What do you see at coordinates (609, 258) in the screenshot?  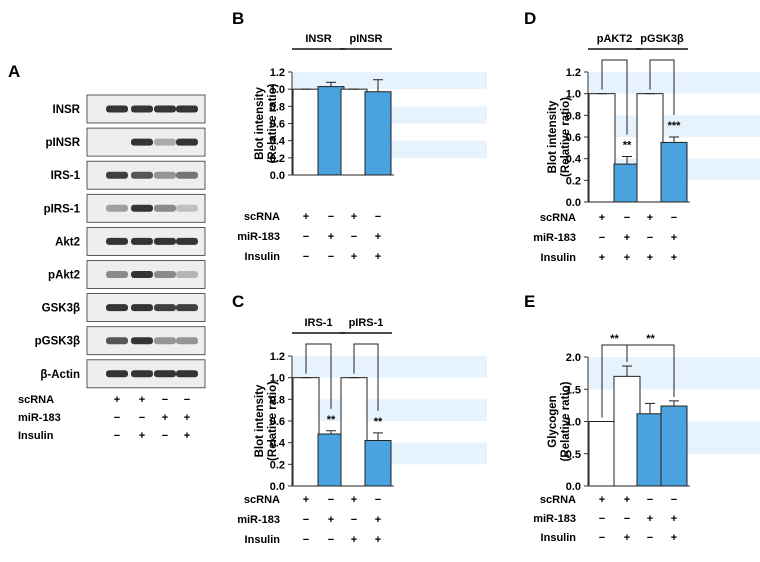 I see `condition-row: Insulin + + + +` at bounding box center [609, 258].